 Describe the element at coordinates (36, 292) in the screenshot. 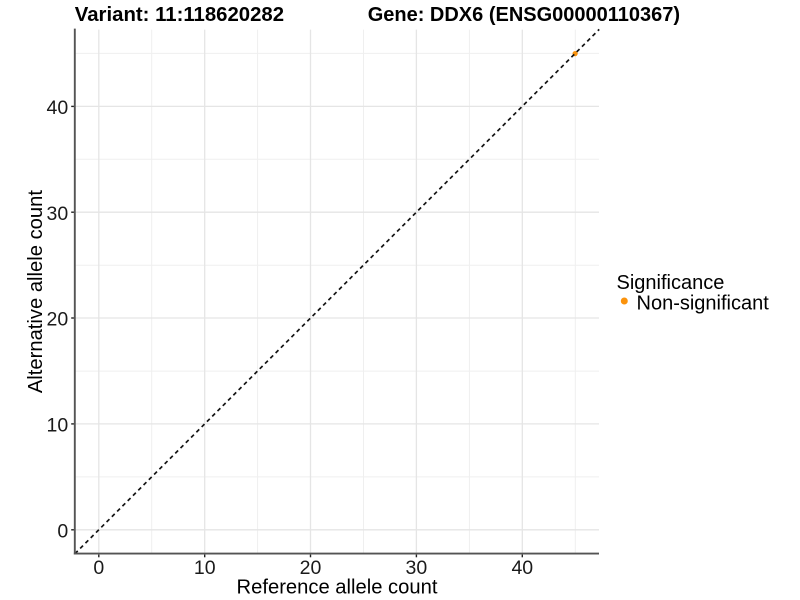

I see `svg-text: Alternative allele count` at that location.